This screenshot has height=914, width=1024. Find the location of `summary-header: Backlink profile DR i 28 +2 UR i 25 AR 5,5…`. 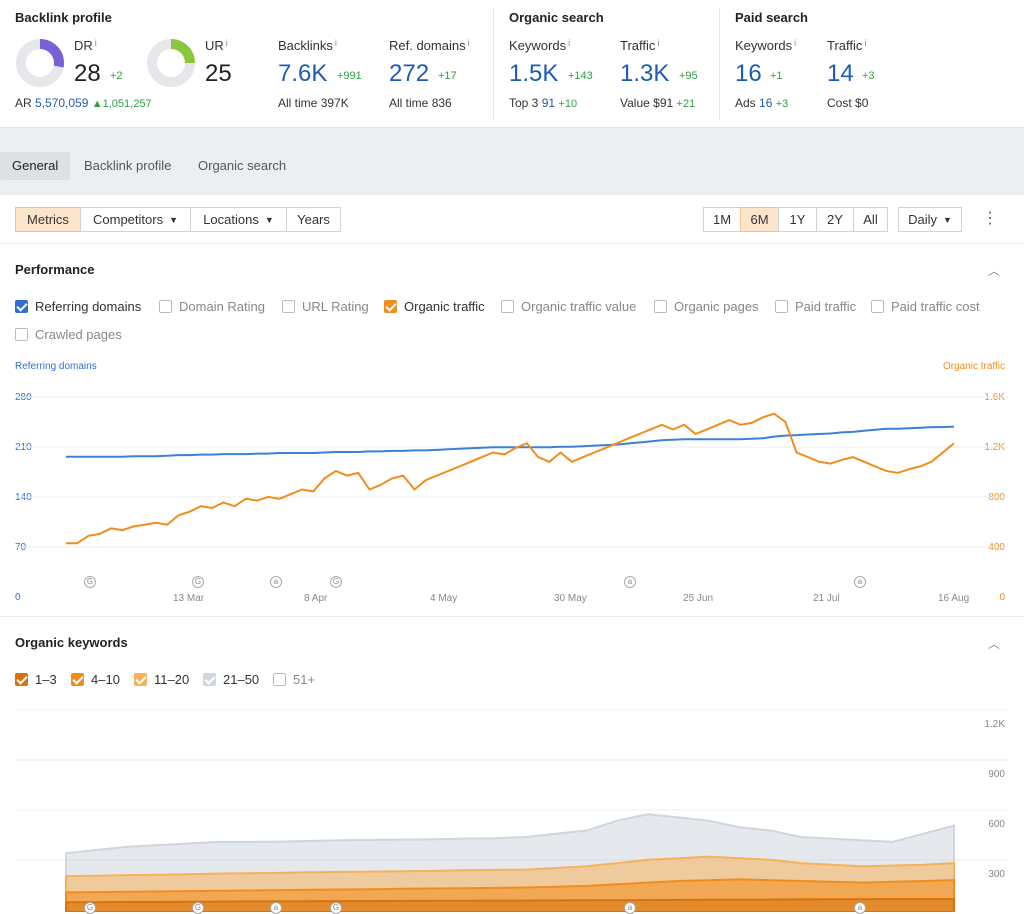

summary-header: Backlink profile DR i 28 +2 UR i 25 AR 5,5… is located at coordinates (512, 64).